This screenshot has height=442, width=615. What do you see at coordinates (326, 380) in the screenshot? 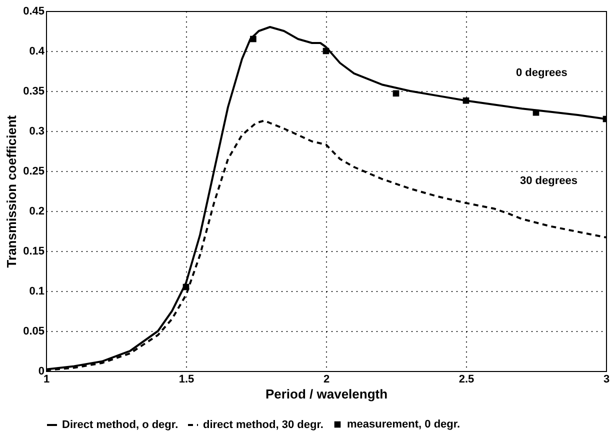
I see `x-tick-label: 2` at bounding box center [326, 380].